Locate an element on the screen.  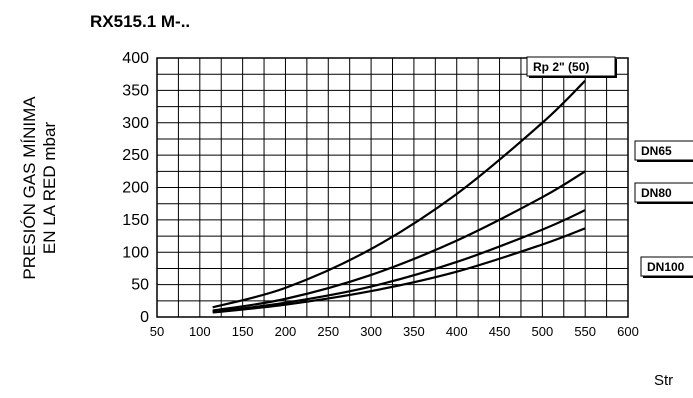
x-tick-label: 150 is located at coordinates (243, 331).